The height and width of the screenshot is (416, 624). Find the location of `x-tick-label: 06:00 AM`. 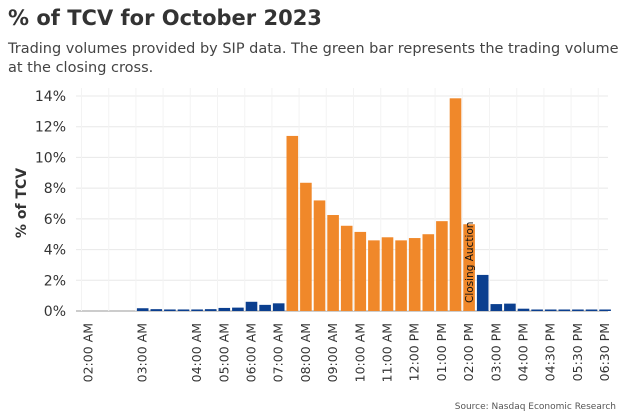

x-tick-label: 06:00 AM is located at coordinates (251, 352).